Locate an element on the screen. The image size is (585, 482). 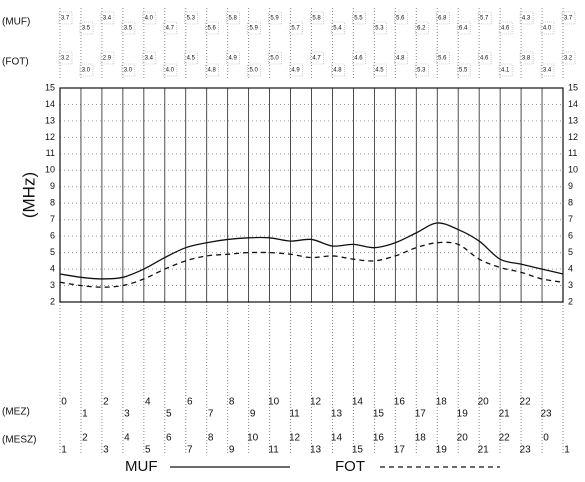
mesz-label: 3 is located at coordinates (106, 450).